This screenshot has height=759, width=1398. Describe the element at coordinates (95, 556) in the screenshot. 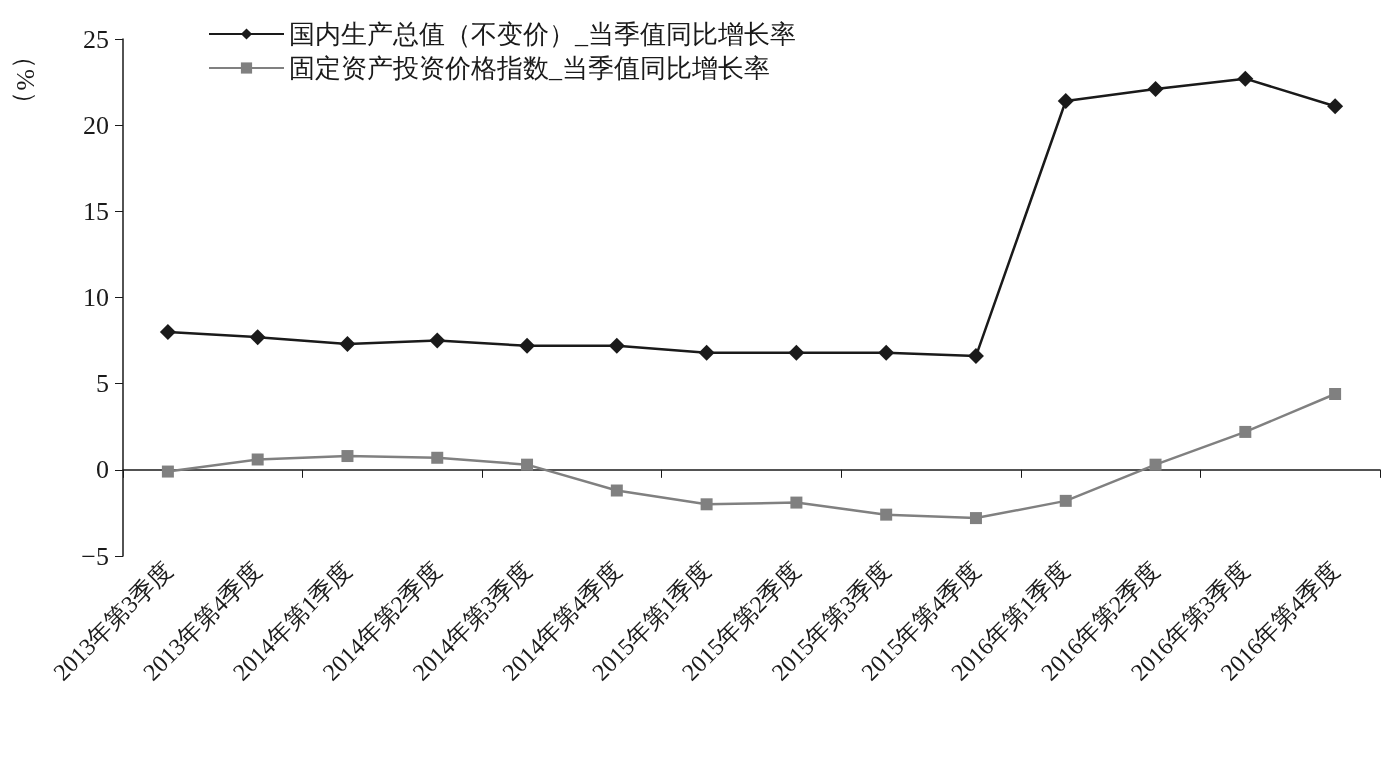

I see `y-tick-label: −5` at that location.